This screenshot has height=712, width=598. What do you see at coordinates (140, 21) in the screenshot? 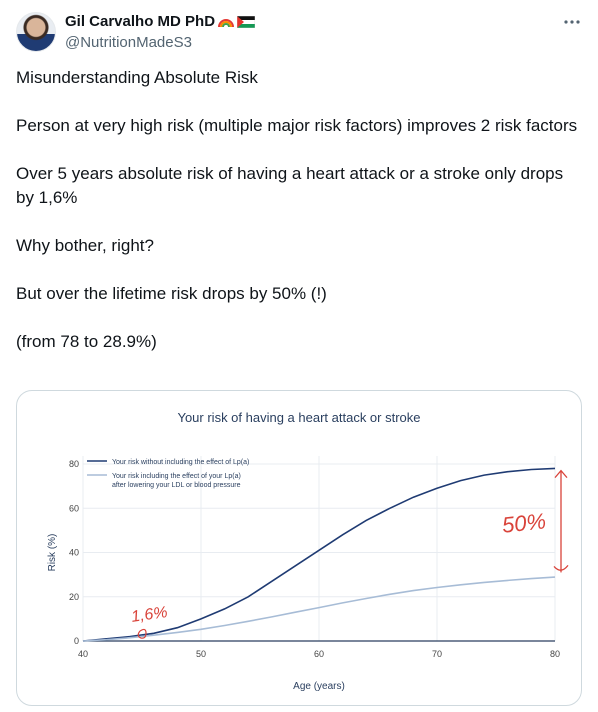
I see `author-name: Gil Carvalho MD PhD` at bounding box center [140, 21].